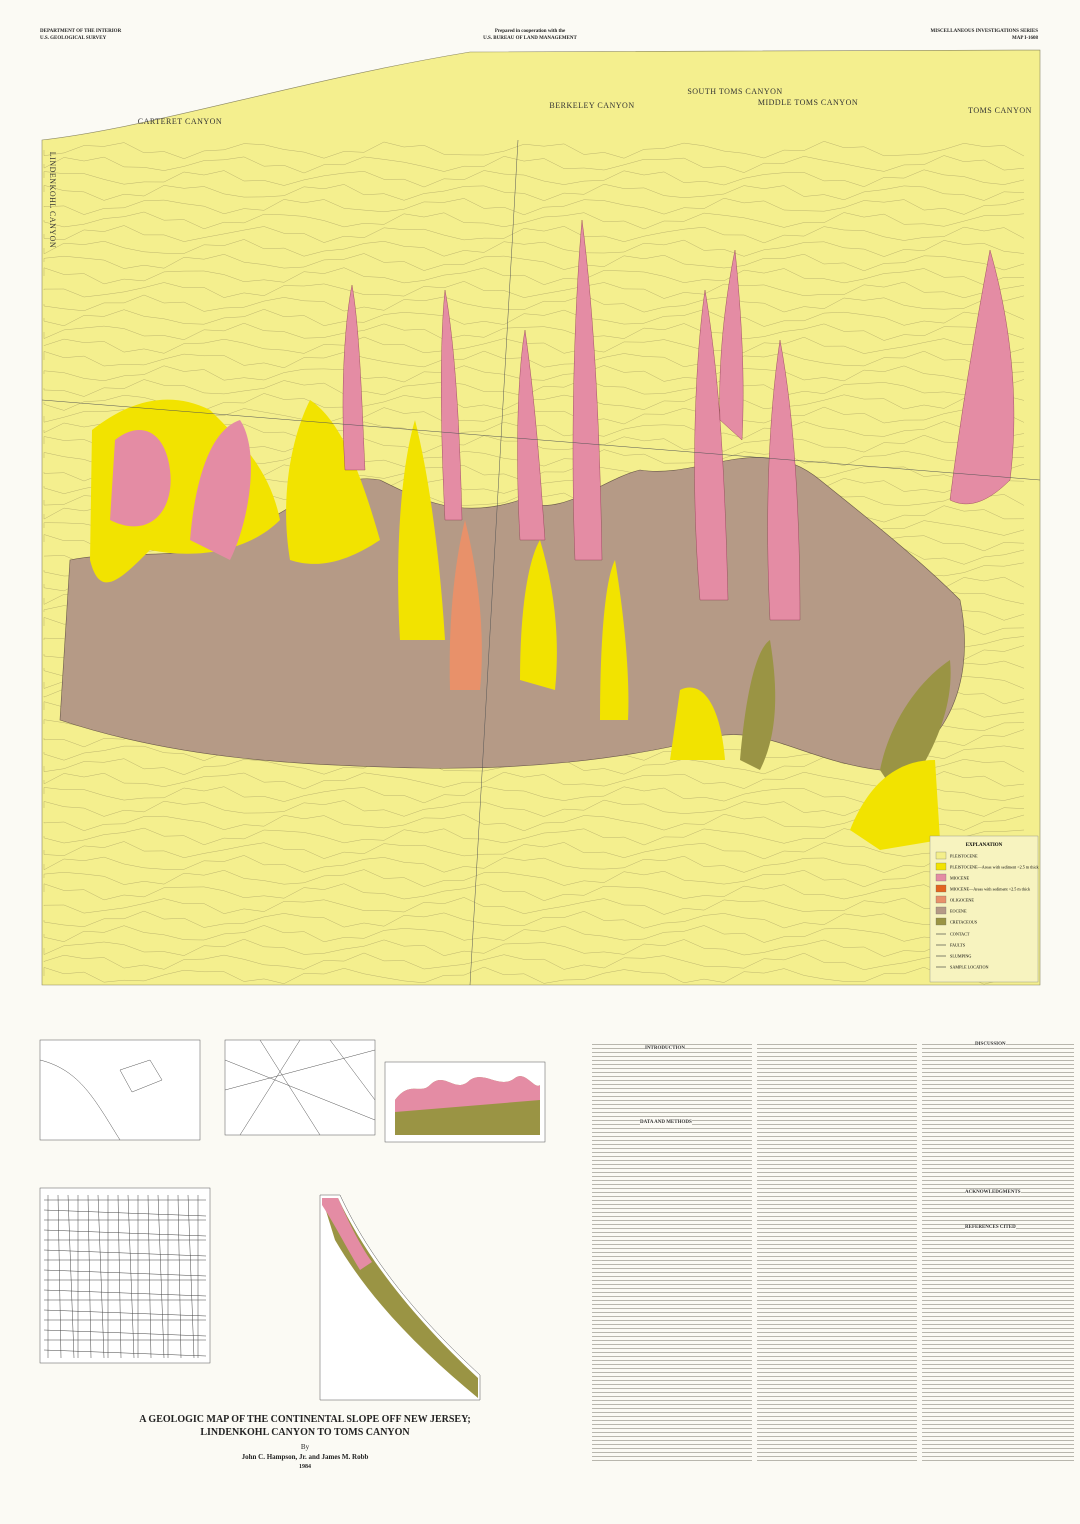 The image size is (1080, 1524). I want to click on legend-label: SLUMPING, so click(960, 956).